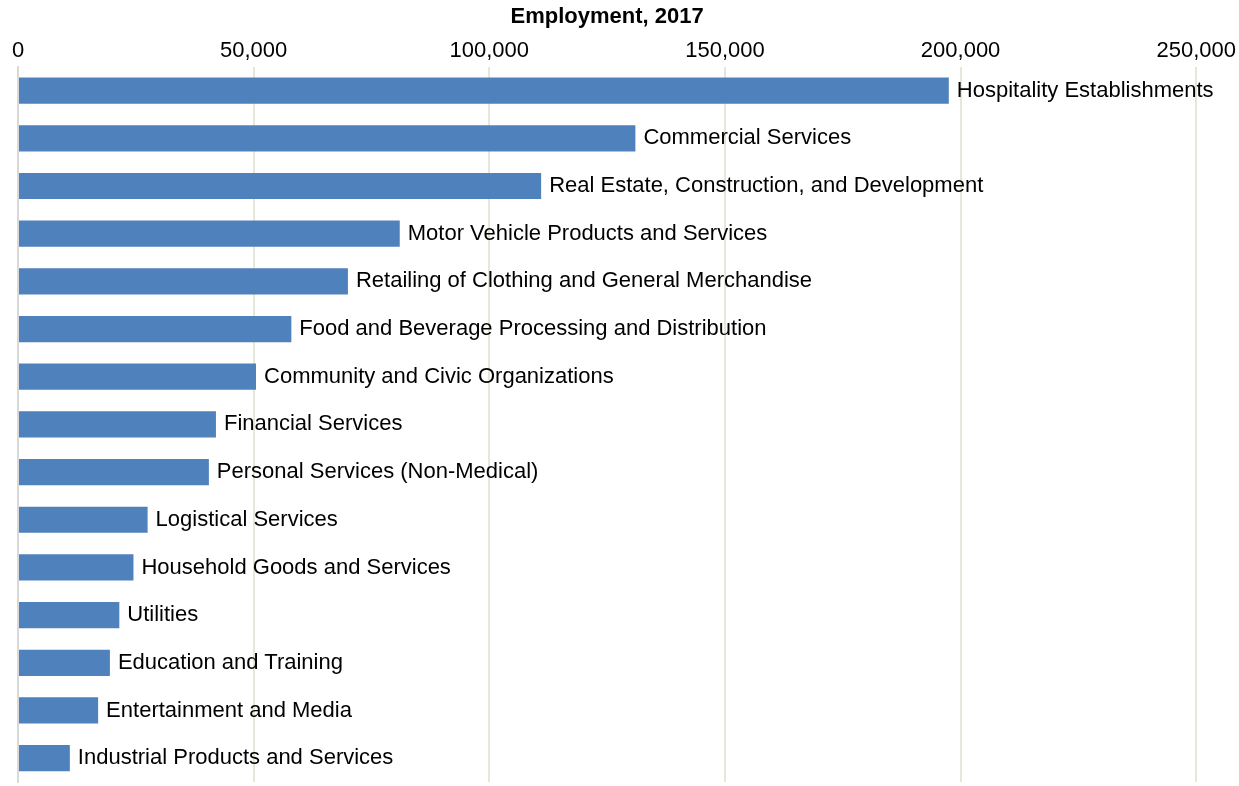  I want to click on y-tick-label: Entertainment and Media, so click(229, 709).